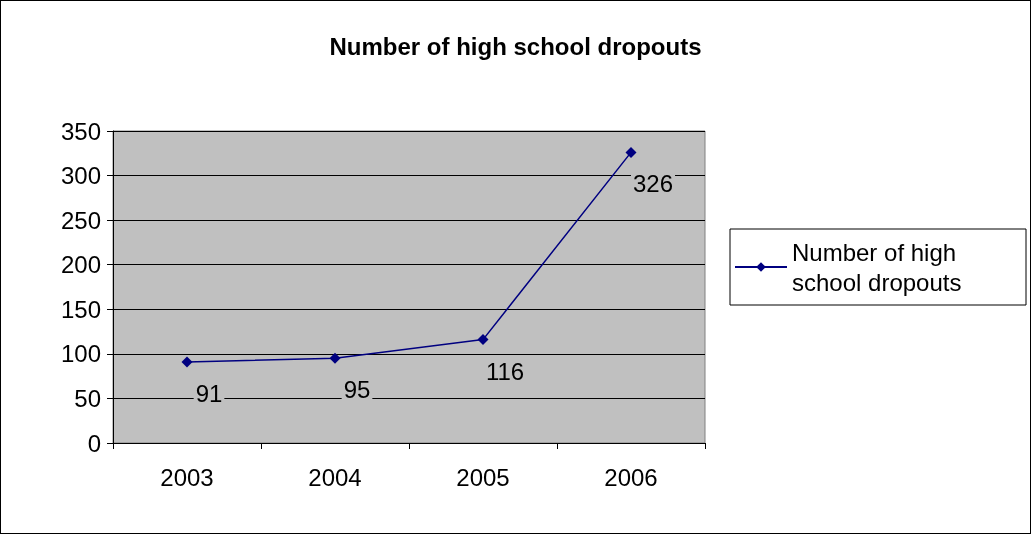 The width and height of the screenshot is (1031, 534). I want to click on data-label: 326, so click(653, 184).